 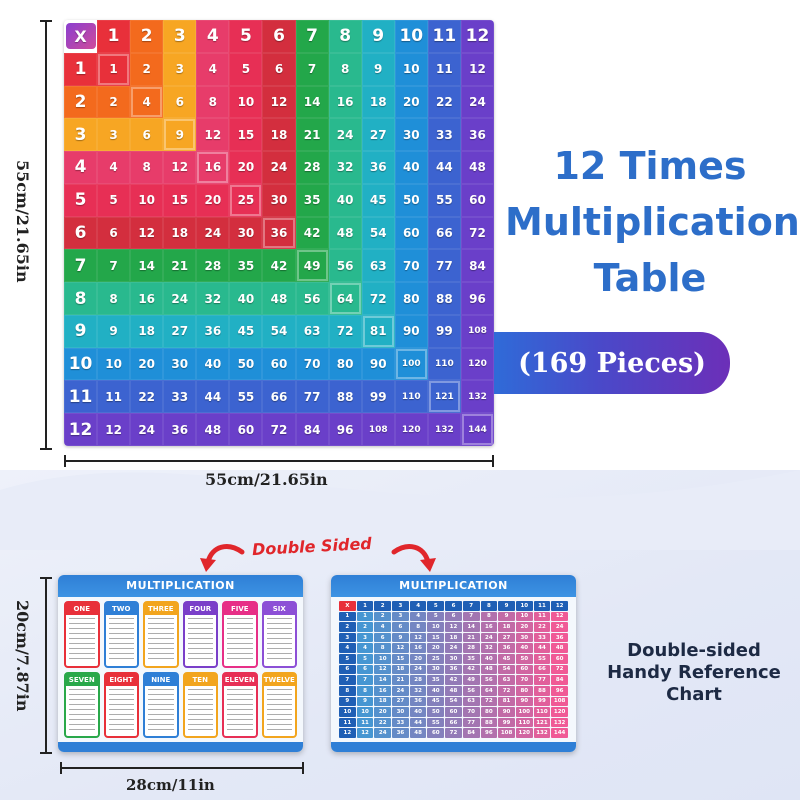 I want to click on mini-product: 144, so click(x=559, y=733).